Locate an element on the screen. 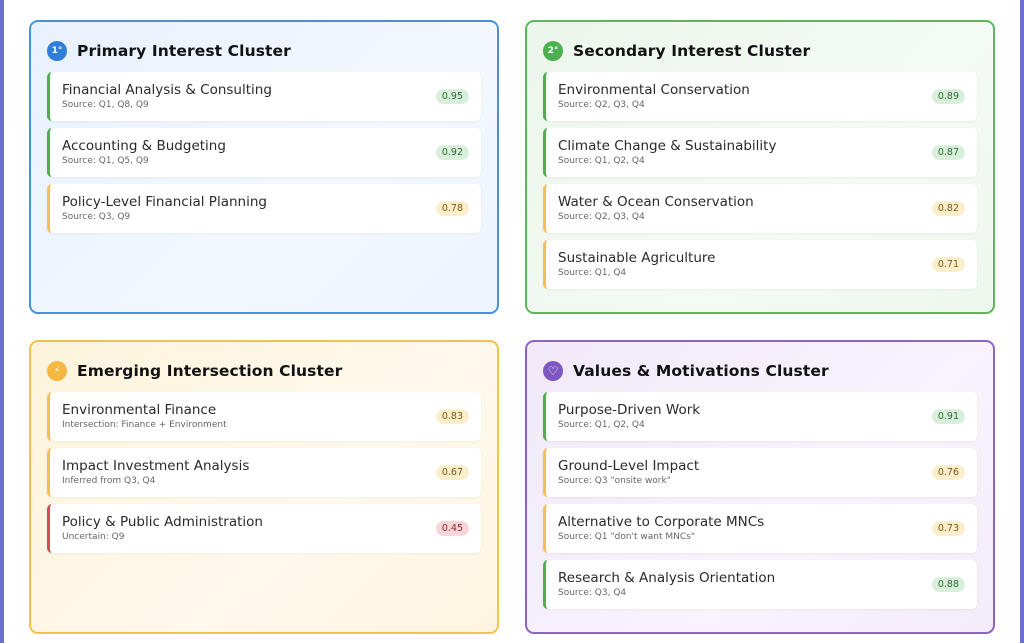  item-title: Alternative to Corporate MNCs is located at coordinates (661, 522).